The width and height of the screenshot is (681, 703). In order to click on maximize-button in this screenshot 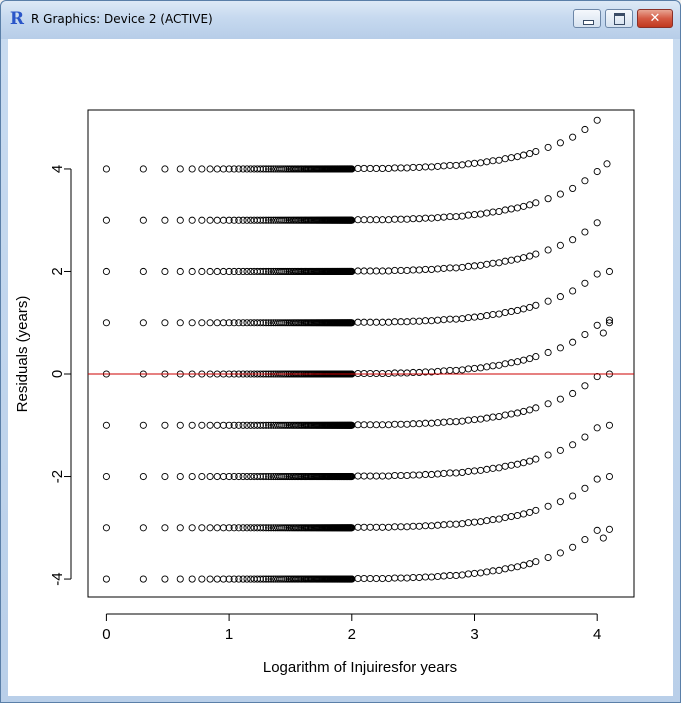, I will do `click(619, 18)`.